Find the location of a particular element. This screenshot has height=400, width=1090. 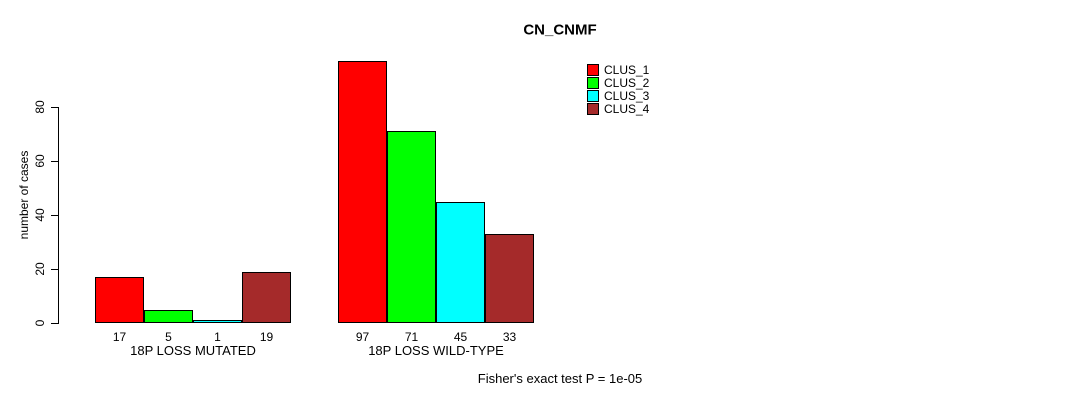

bar-value-label: 45 is located at coordinates (460, 337).